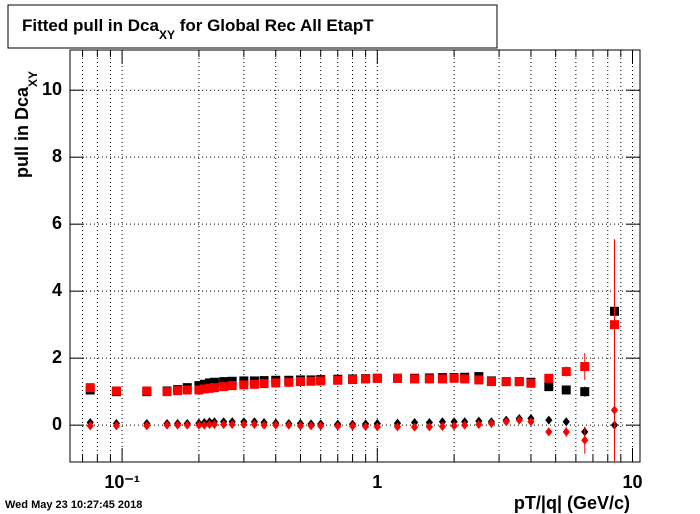 This screenshot has width=700, height=514. I want to click on y-tick-label: 8, so click(57, 156).